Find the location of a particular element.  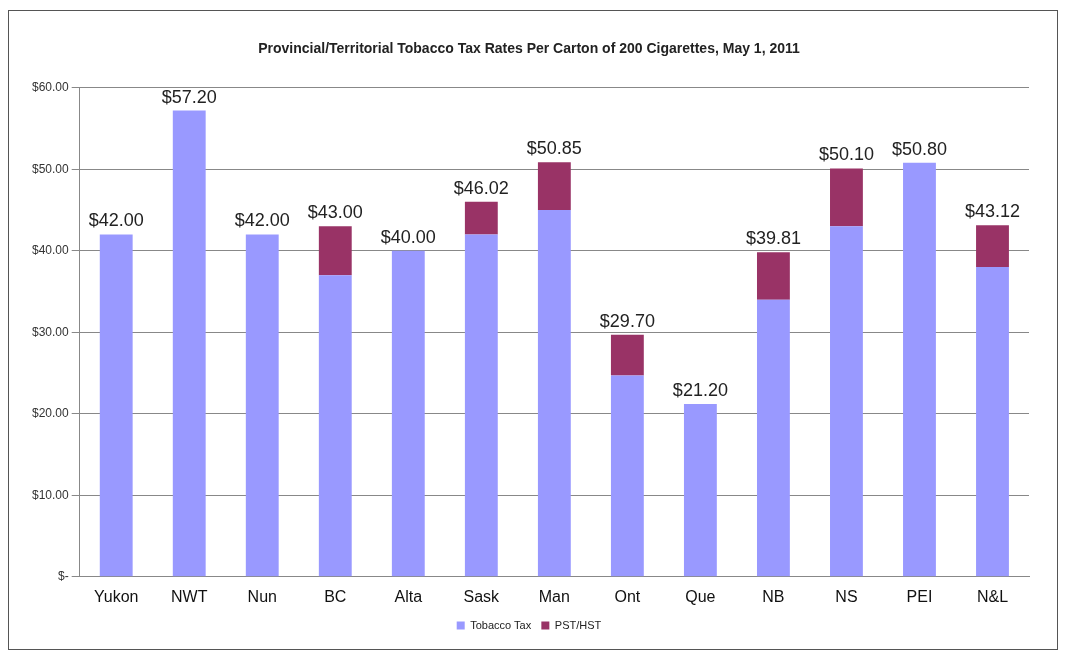

x-tick-label: Ont is located at coordinates (627, 596).